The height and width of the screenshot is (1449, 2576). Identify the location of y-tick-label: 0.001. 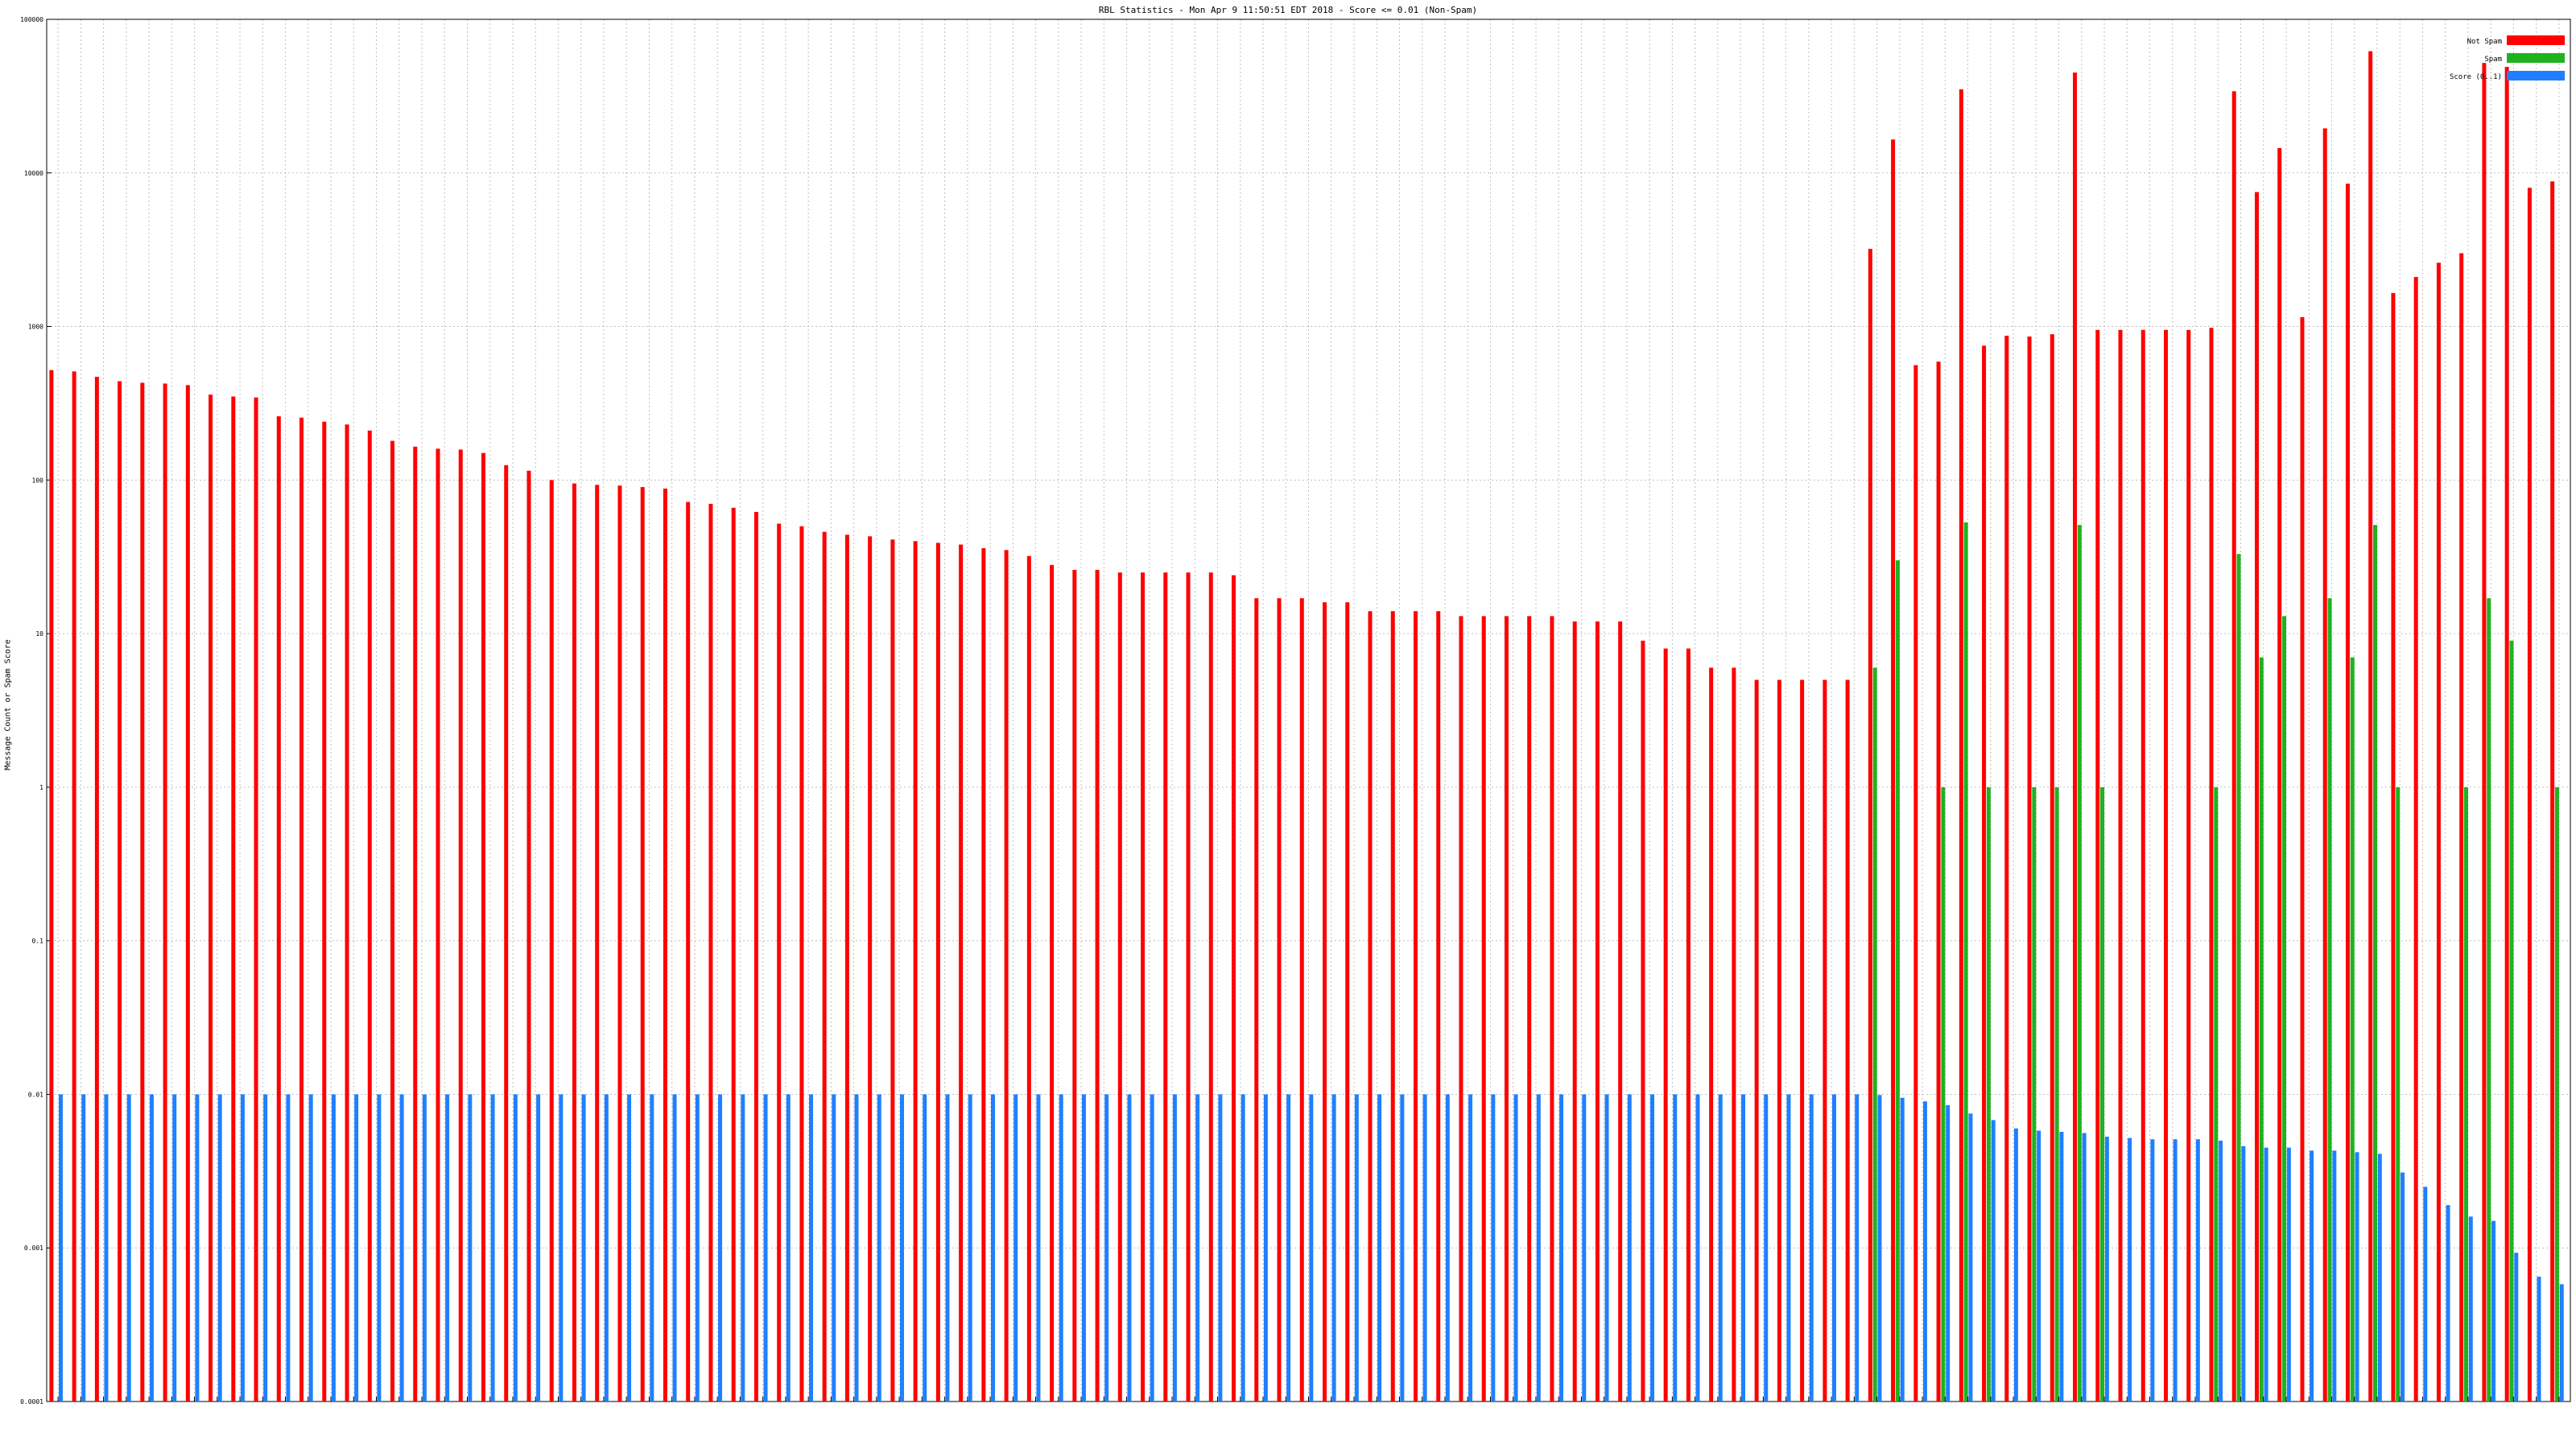
(33, 1248).